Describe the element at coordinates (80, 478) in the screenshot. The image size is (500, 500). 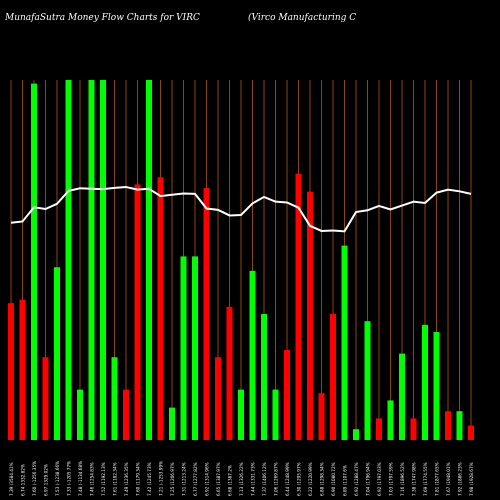
I see `x-tick-label: 7.48 (-1134.68%` at that location.